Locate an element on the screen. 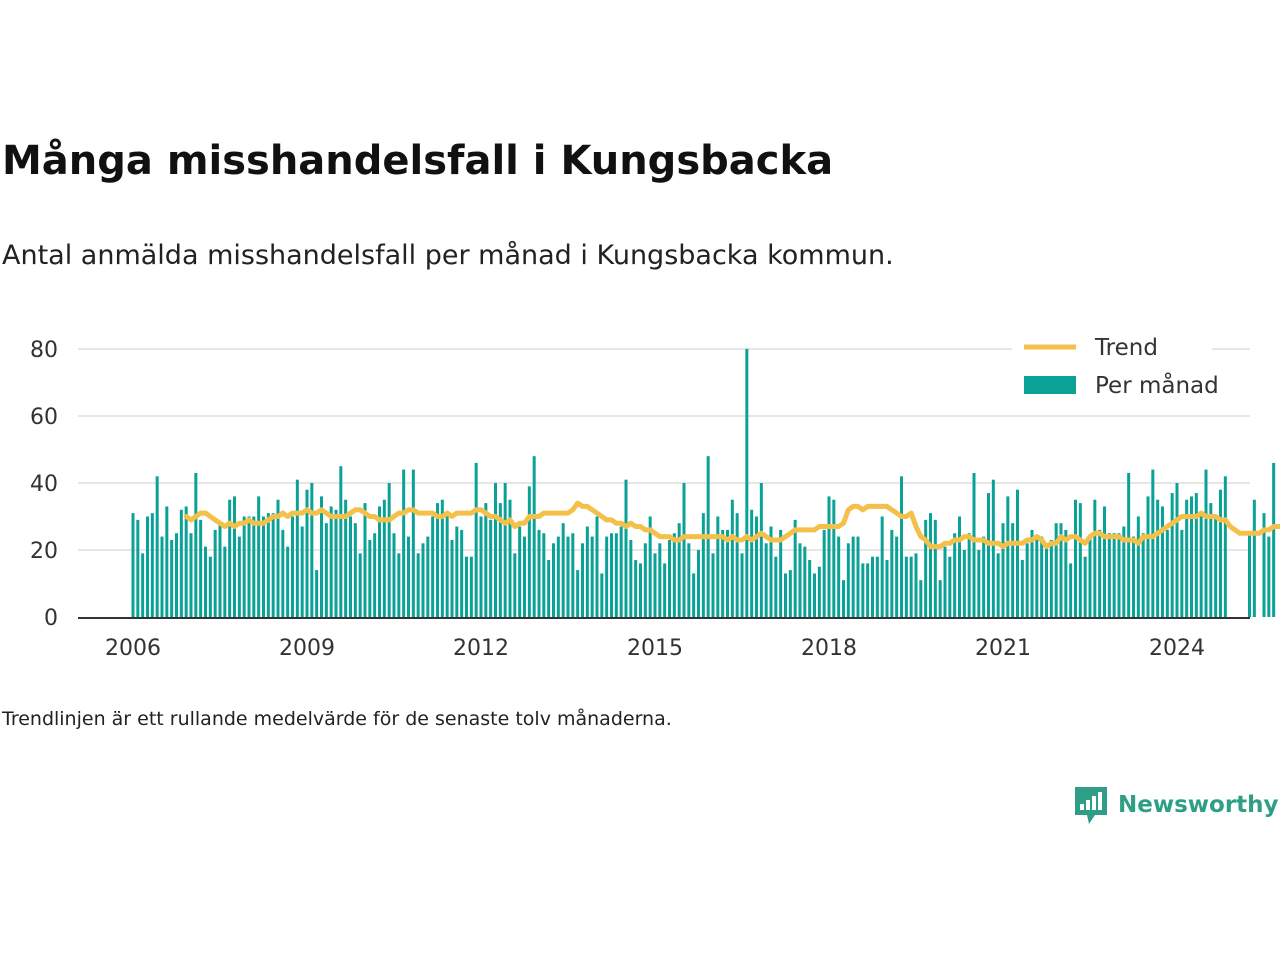 This screenshot has width=1280, height=960. x-tick-label-2024: 2024 is located at coordinates (1177, 648).